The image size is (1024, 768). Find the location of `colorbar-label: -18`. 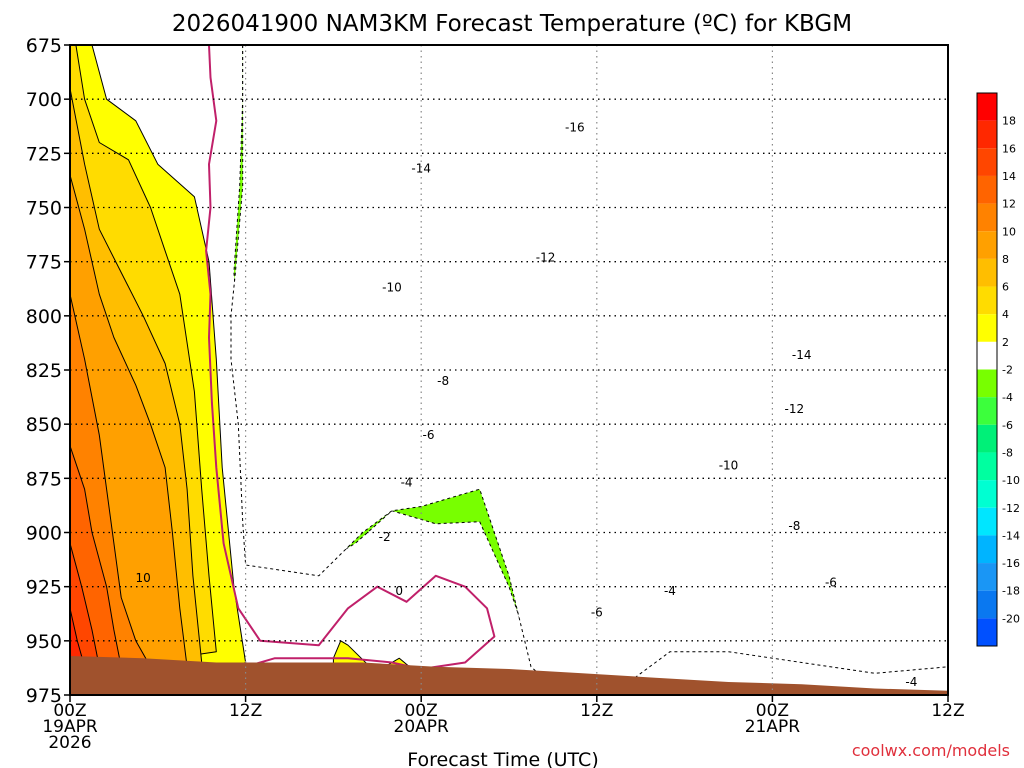

colorbar-label: -18 is located at coordinates (1011, 591).